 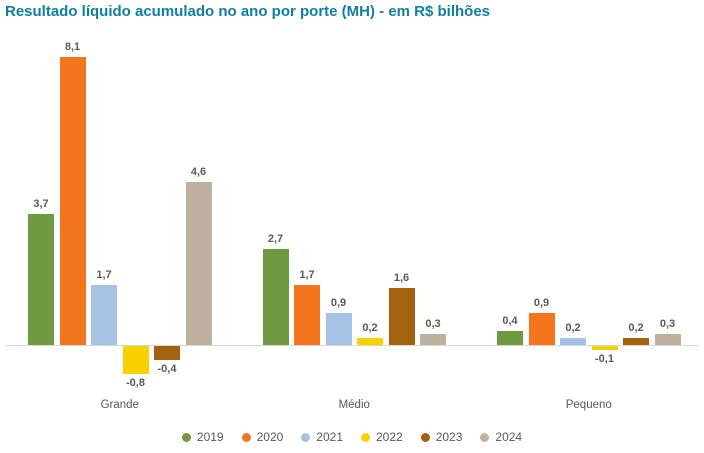 What do you see at coordinates (119, 405) in the screenshot?
I see `category-label: Grande` at bounding box center [119, 405].